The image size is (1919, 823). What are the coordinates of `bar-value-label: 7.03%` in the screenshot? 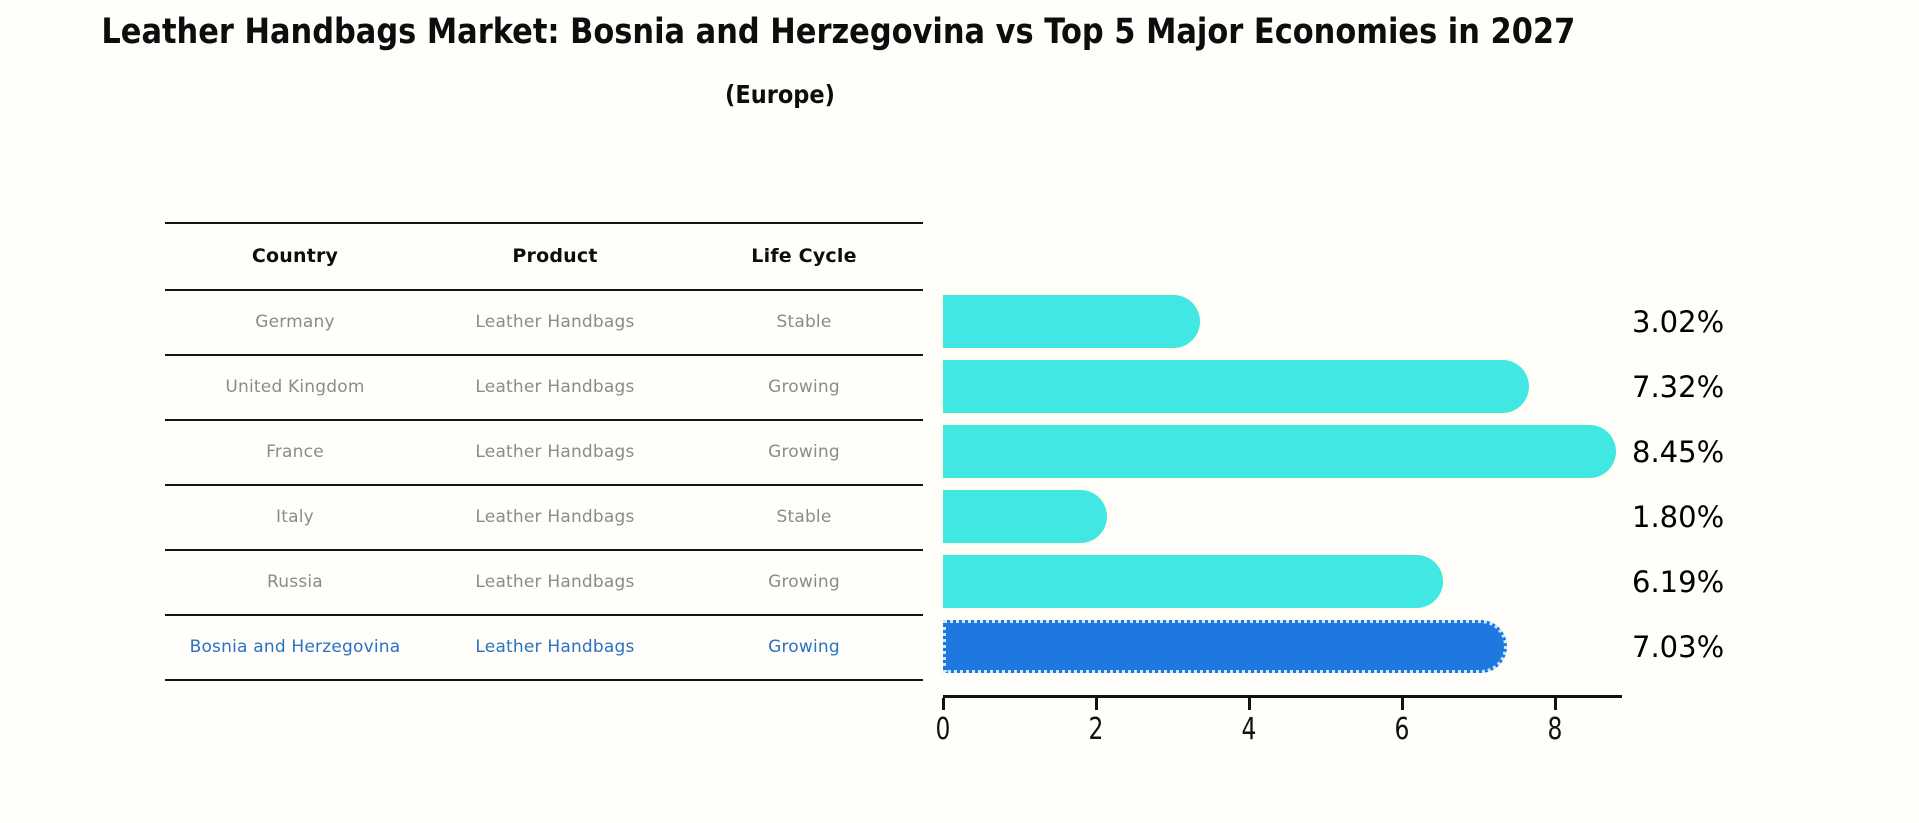 It's located at (1678, 646).